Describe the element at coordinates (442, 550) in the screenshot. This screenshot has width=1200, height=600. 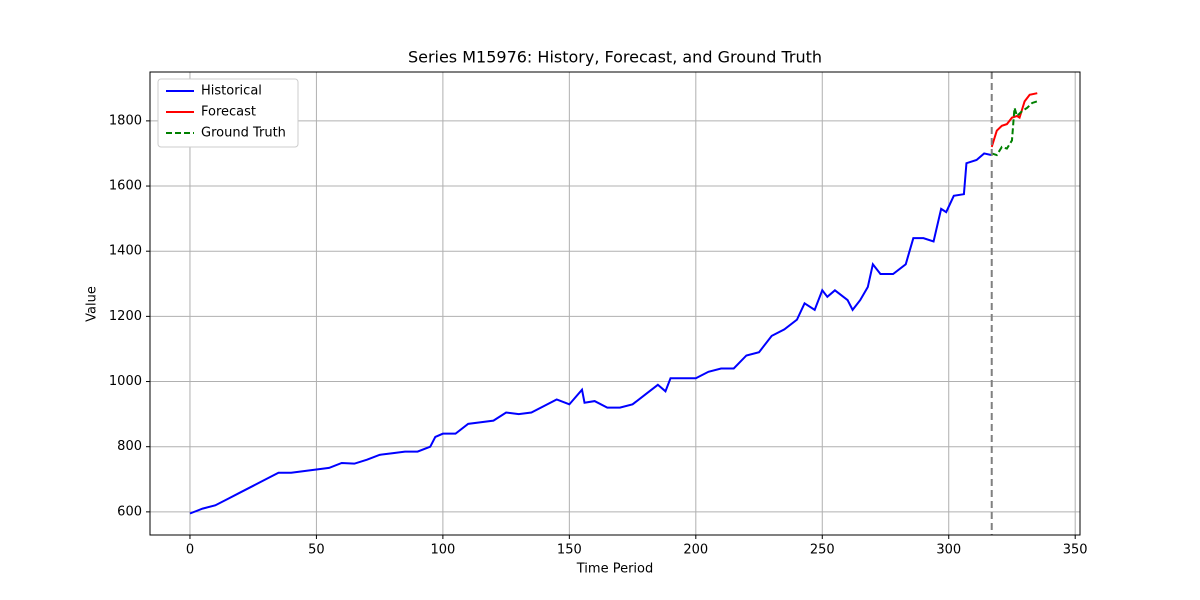
I see `x-tick-label: 100` at that location.